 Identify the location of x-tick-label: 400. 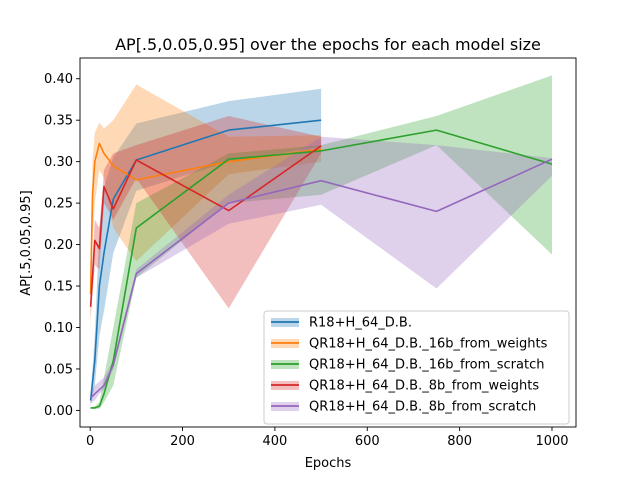
(274, 441).